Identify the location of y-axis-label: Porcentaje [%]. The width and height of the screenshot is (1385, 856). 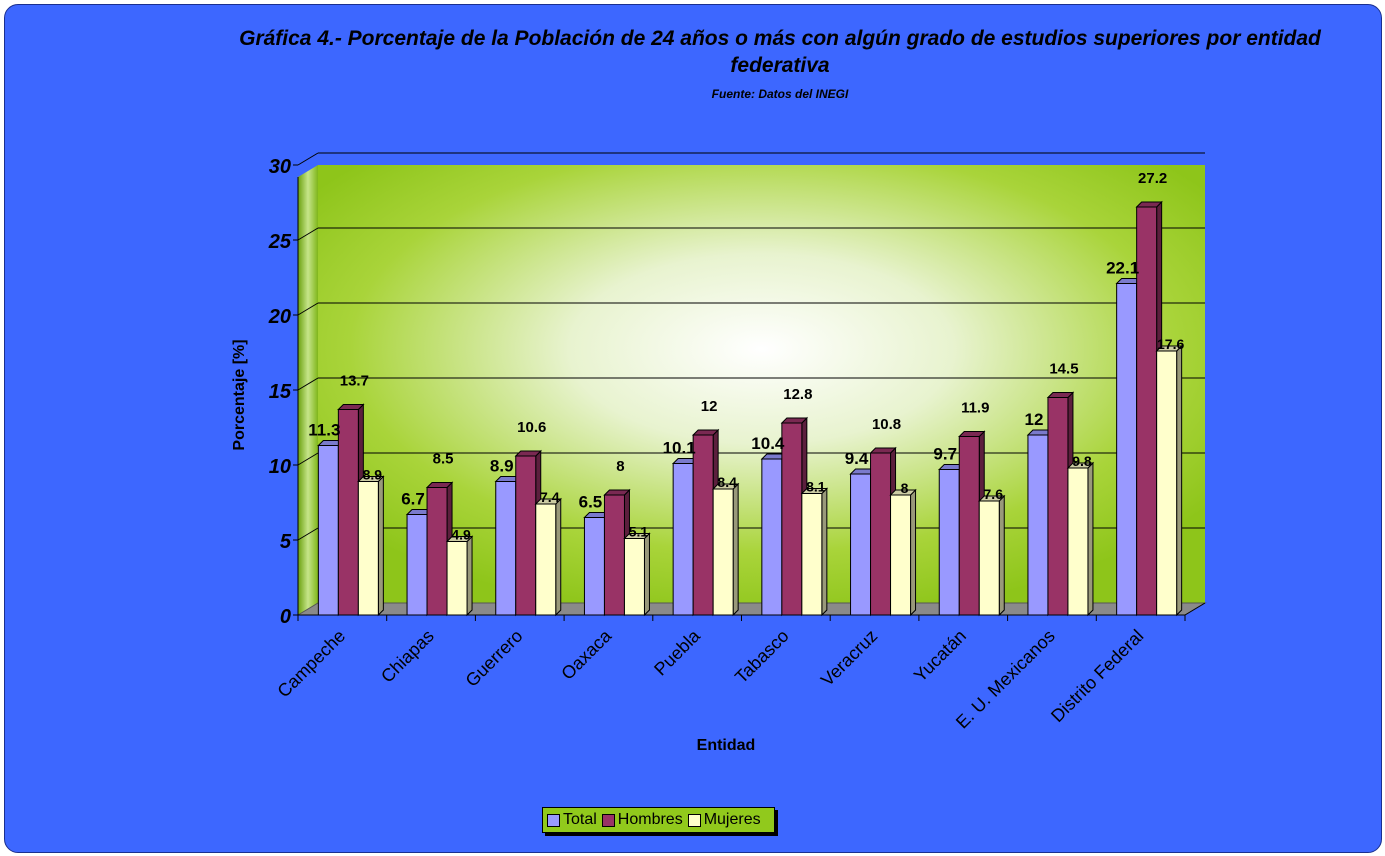
(239, 394).